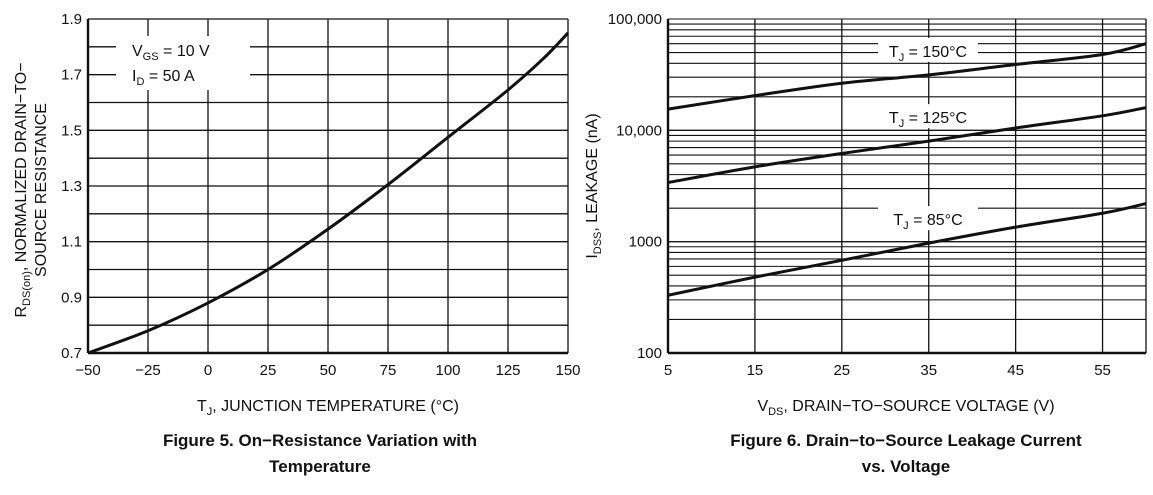 The image size is (1153, 495). I want to click on y-tick-label: 1.5, so click(71, 130).